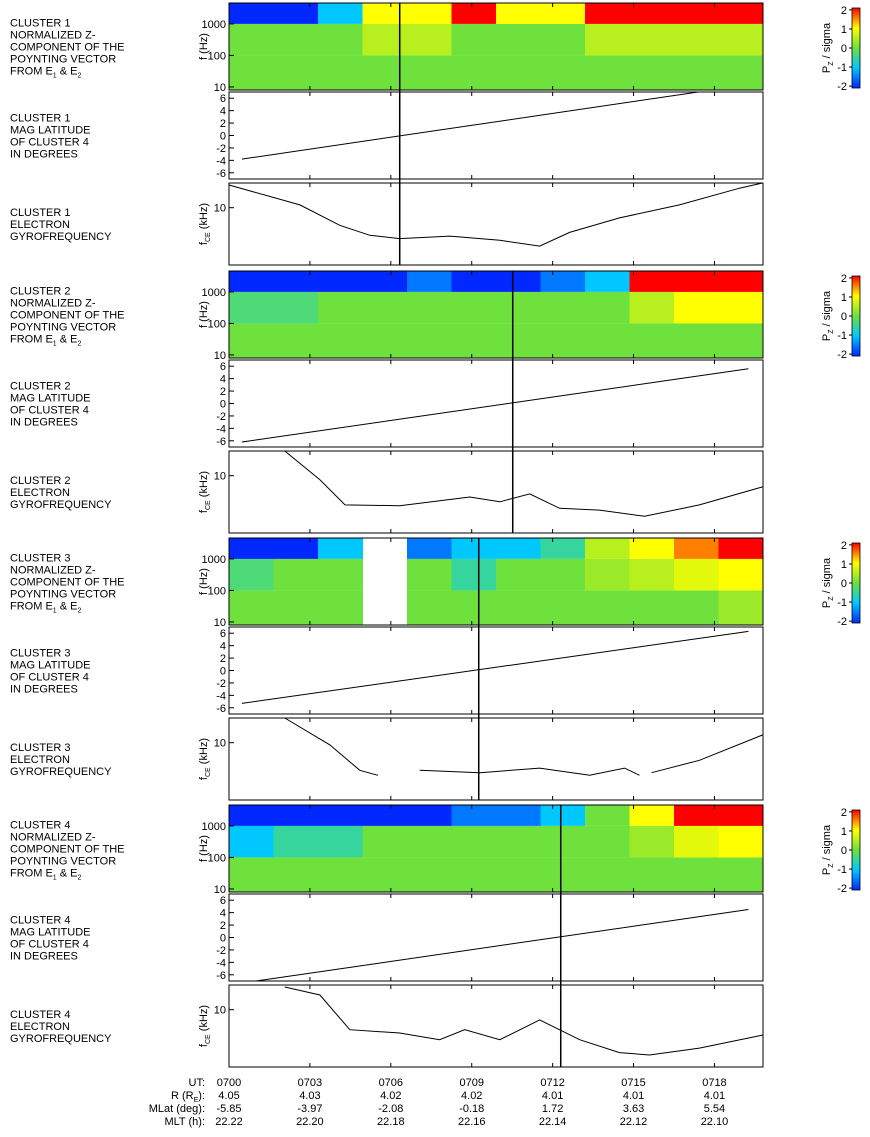 The image size is (870, 1137). I want to click on ephemeris-label: MLT (h):, so click(184, 1122).